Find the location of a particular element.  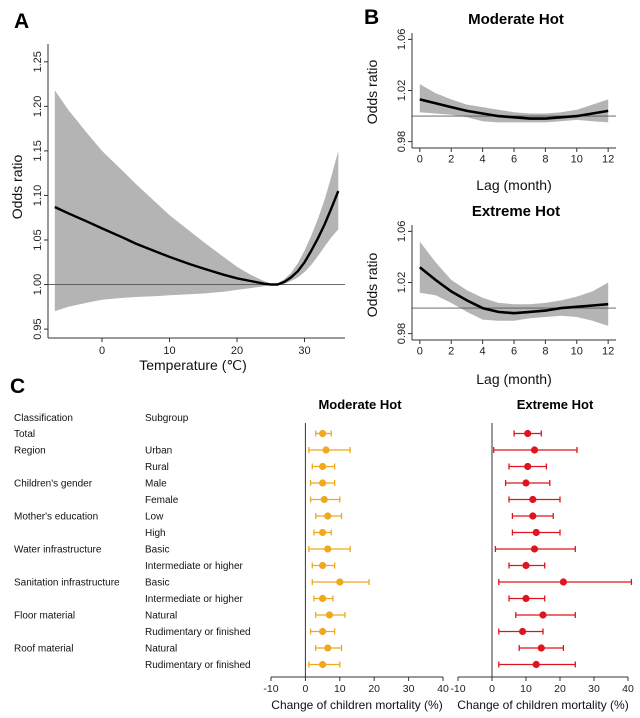

row-classification: Region is located at coordinates (30, 451).